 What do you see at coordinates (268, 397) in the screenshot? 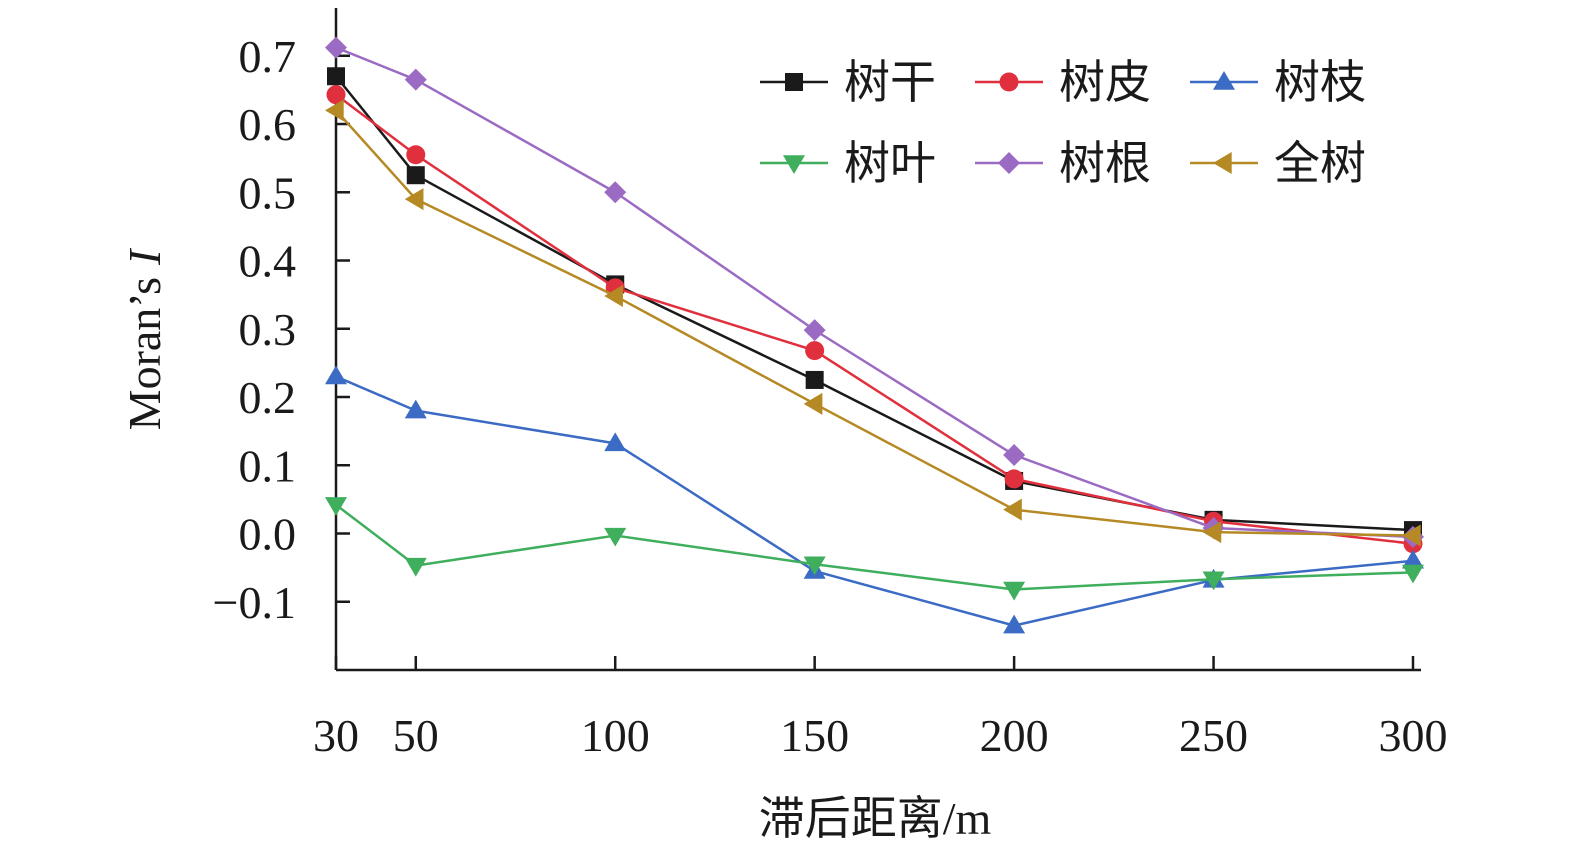
I see `y-tick-label: 0.2` at bounding box center [268, 397].